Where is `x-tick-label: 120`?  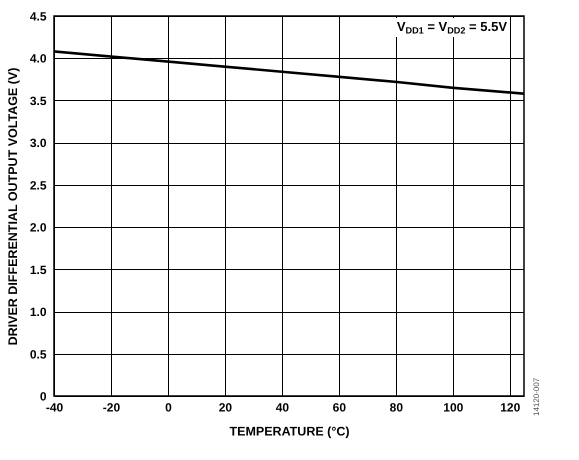 x-tick-label: 120 is located at coordinates (510, 407).